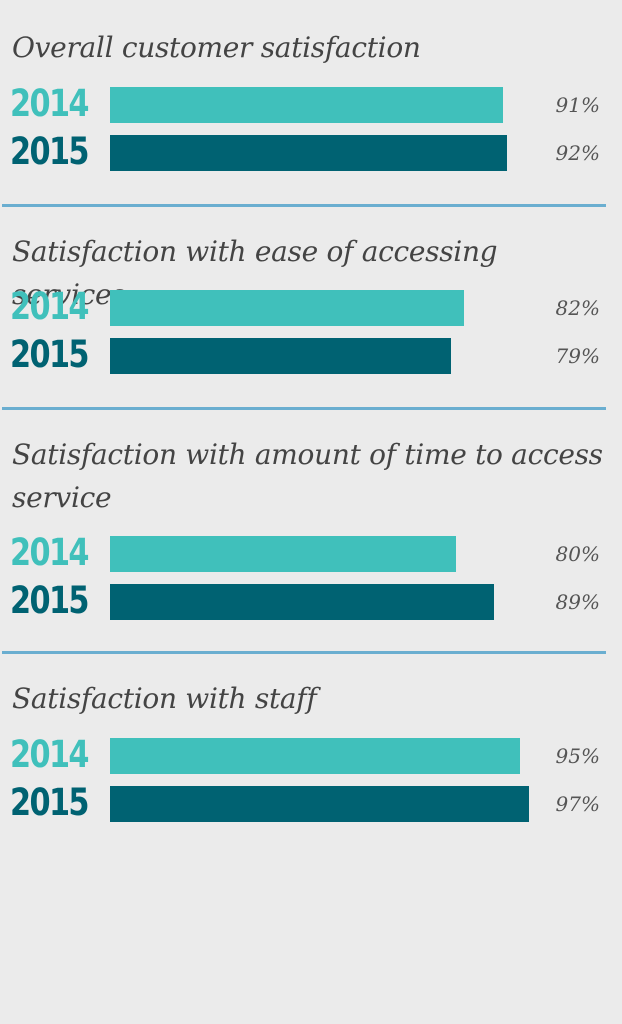 This screenshot has width=622, height=1024. I want to click on bar-value-label: 89%, so click(577, 602).